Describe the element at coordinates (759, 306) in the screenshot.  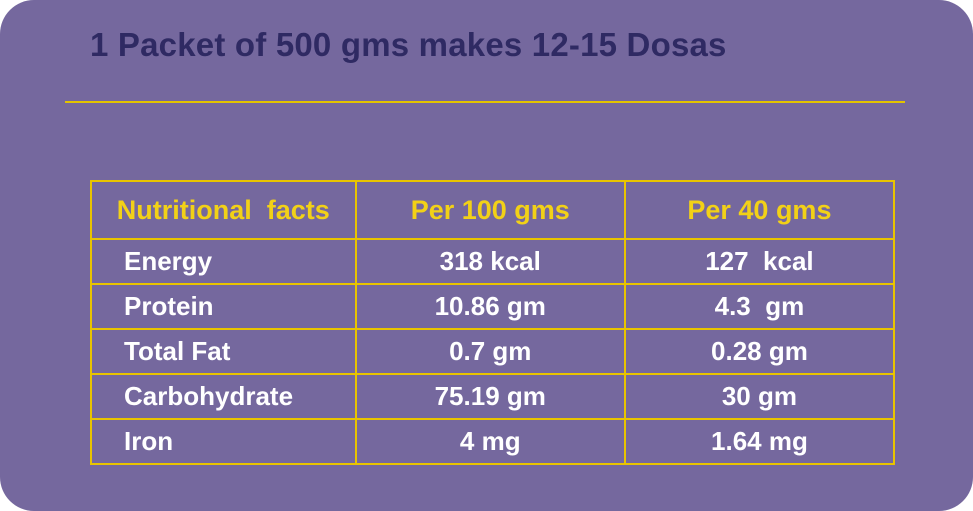
I see `value-per-40gms: 4.3 gm` at that location.